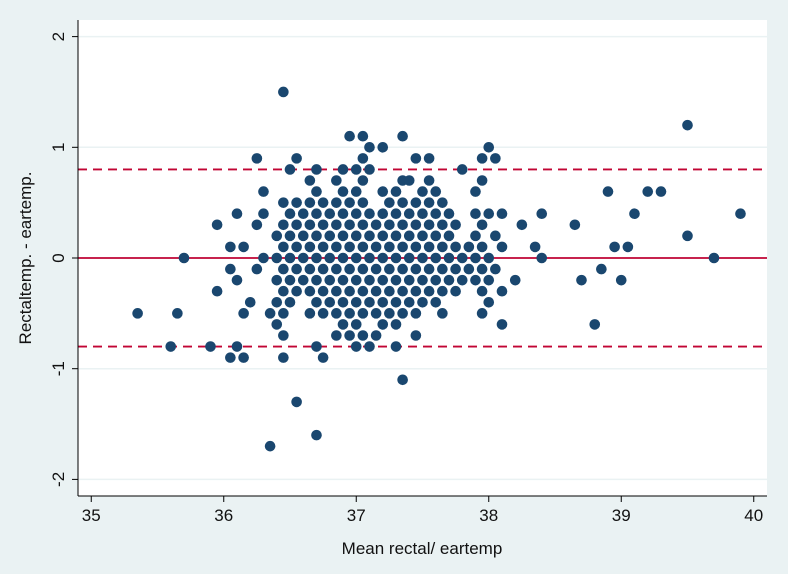  What do you see at coordinates (58, 368) in the screenshot?
I see `y-tick-label: -1` at bounding box center [58, 368].